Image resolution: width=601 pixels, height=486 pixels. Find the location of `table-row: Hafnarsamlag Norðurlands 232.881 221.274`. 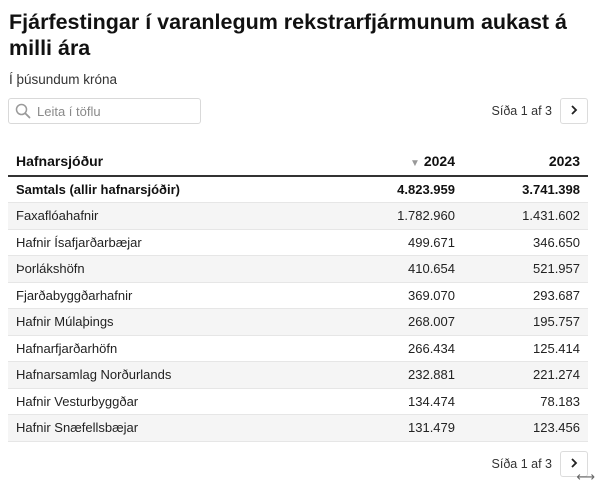

table-row: Hafnarsamlag Norðurlands 232.881 221.274 is located at coordinates (298, 375).